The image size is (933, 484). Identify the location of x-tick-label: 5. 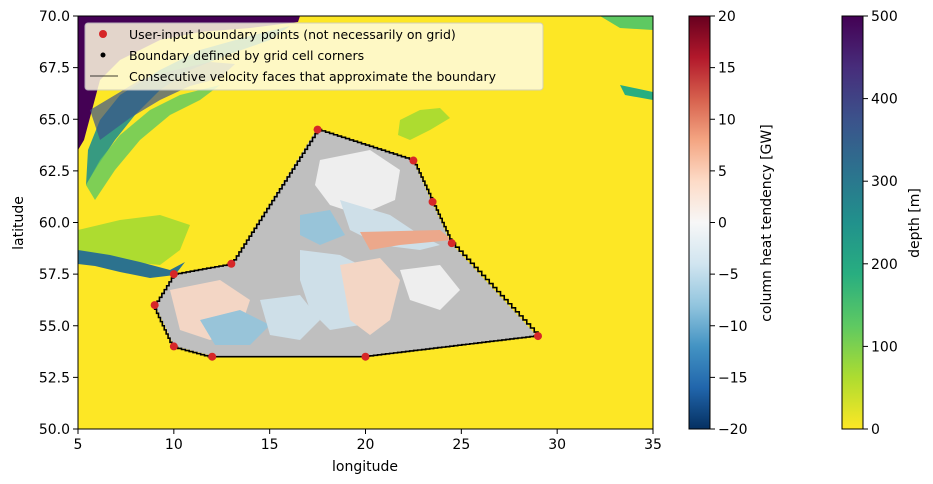
(78, 445).